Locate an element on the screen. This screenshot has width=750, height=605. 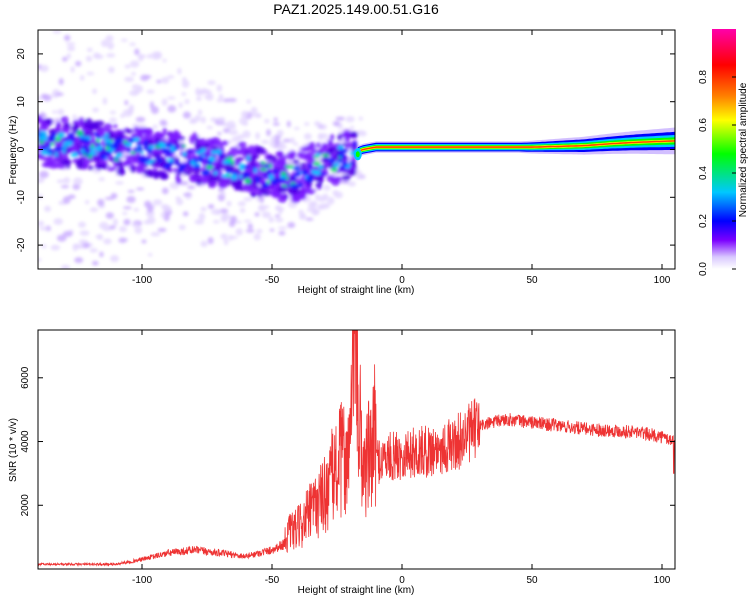
colorbar-tick-label: 0.0 is located at coordinates (703, 269).